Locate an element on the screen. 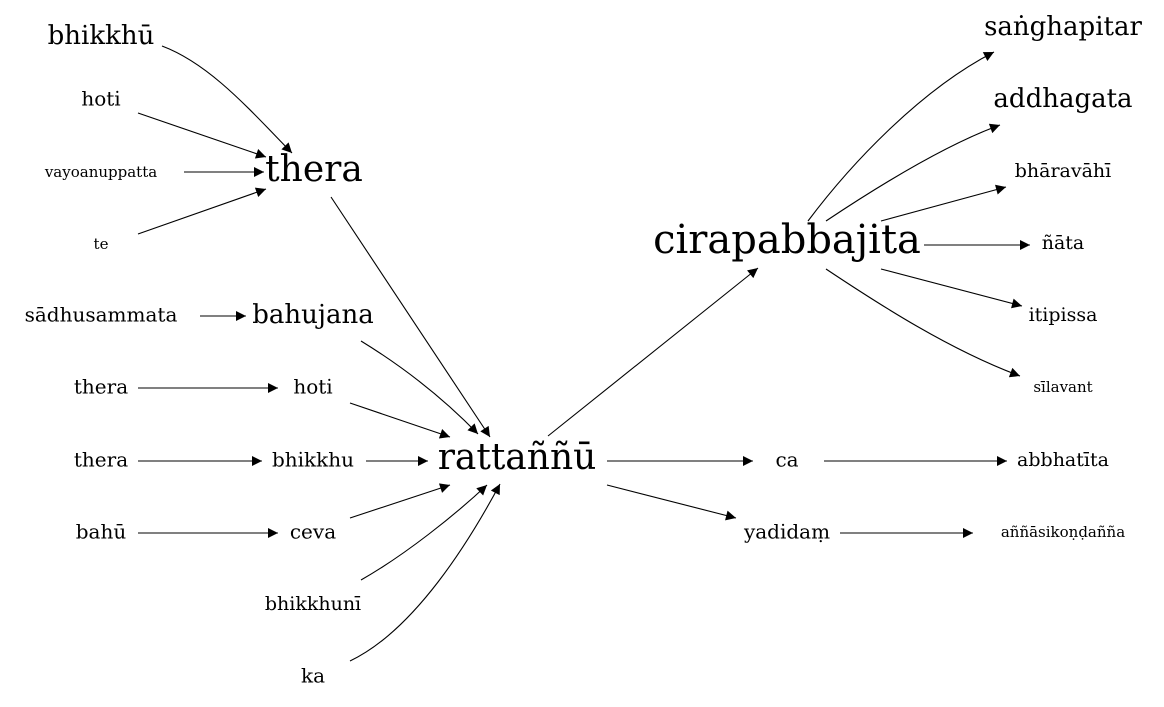 This screenshot has height=707, width=1164. node-rattannu: rattaññū is located at coordinates (517, 457).